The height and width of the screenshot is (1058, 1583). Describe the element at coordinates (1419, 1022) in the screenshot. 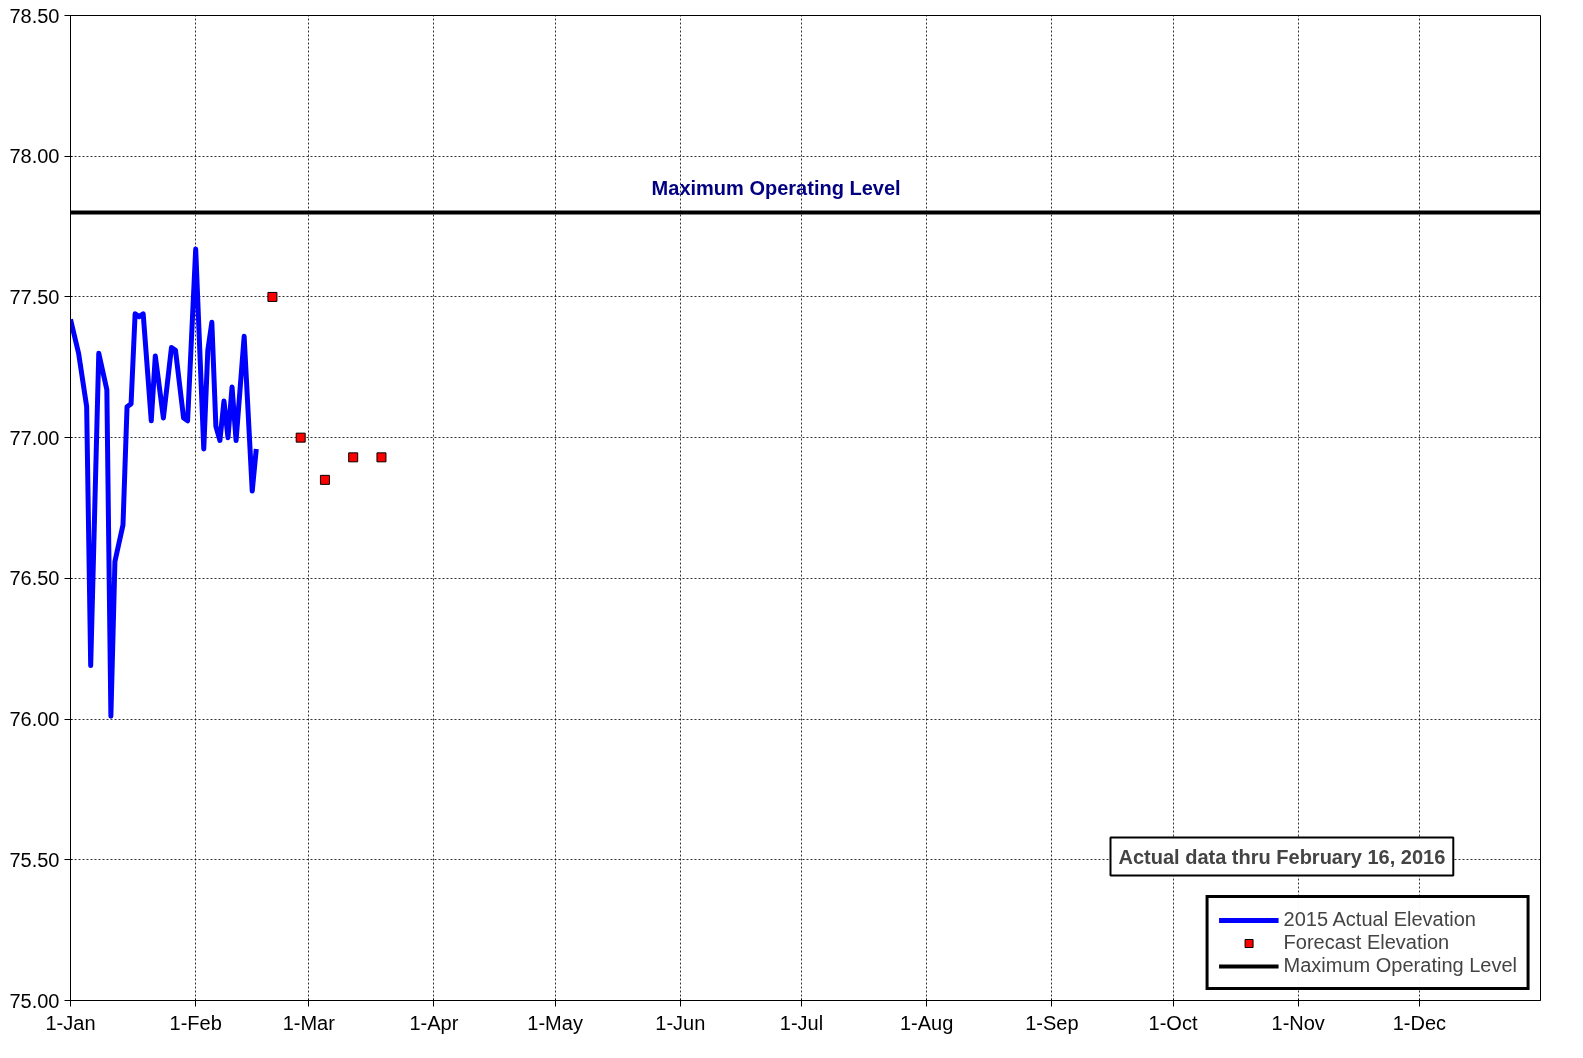

I see `x-tick-label: 1-Dec` at that location.